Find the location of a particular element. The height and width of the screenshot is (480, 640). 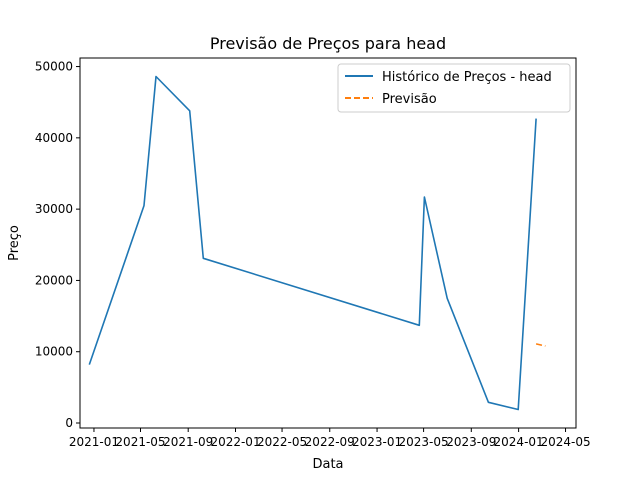

x-tick-label: 2021-05 is located at coordinates (140, 442).